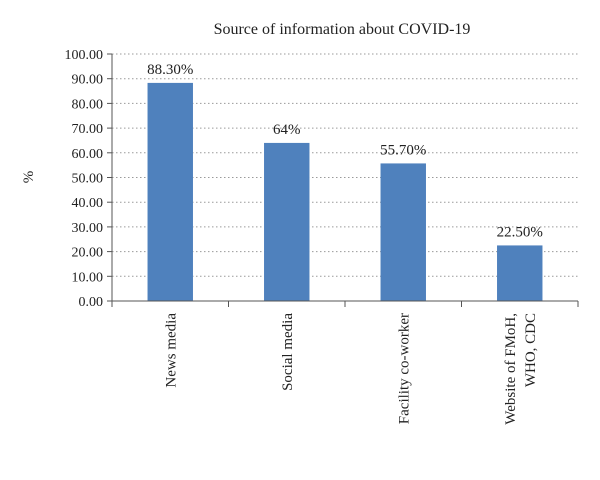 The height and width of the screenshot is (480, 600). I want to click on y-tick-label: 10.00, so click(88, 277).